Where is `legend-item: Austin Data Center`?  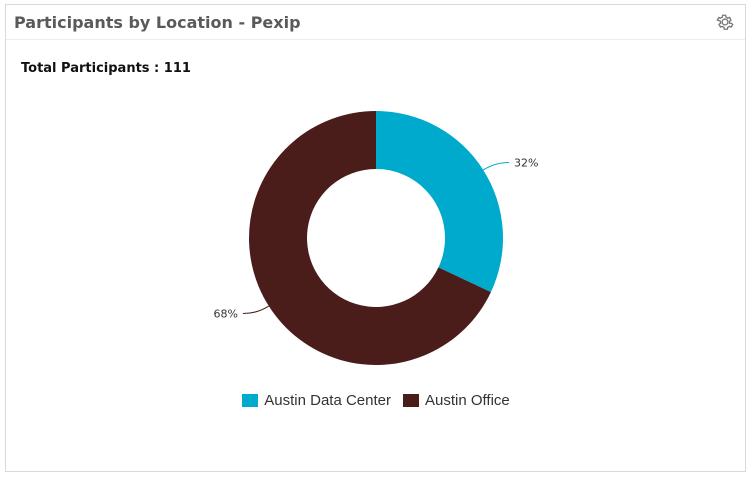 legend-item: Austin Data Center is located at coordinates (316, 400).